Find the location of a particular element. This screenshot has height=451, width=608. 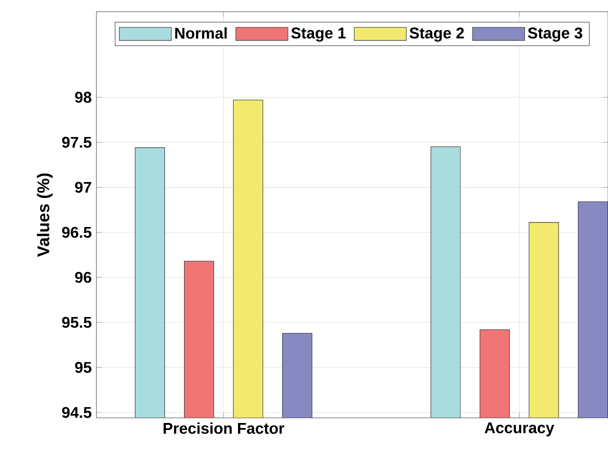

y-tick-label: 98 is located at coordinates (83, 97).